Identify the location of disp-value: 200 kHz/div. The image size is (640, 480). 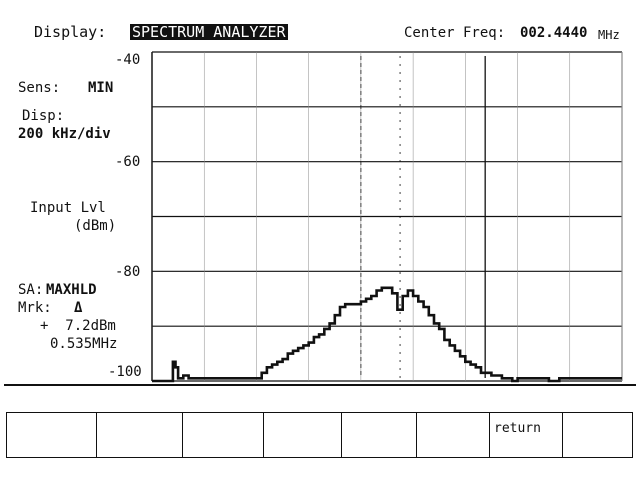
(64, 134).